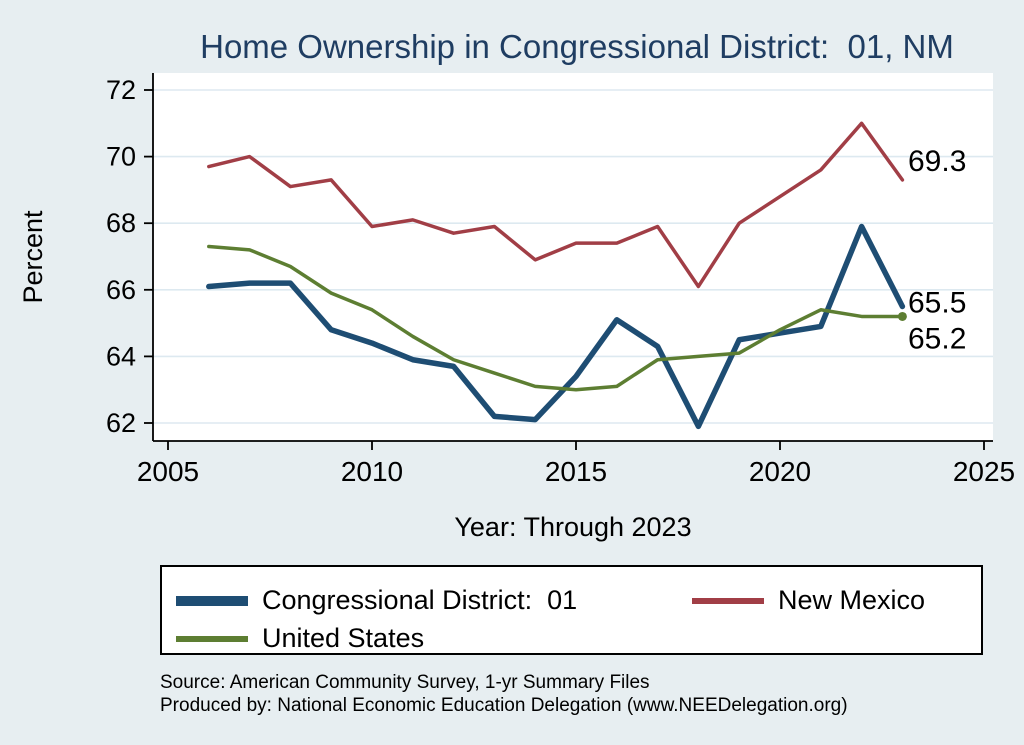 The height and width of the screenshot is (745, 1024). What do you see at coordinates (852, 600) in the screenshot?
I see `legend-label-new-mexico: New Mexico` at bounding box center [852, 600].